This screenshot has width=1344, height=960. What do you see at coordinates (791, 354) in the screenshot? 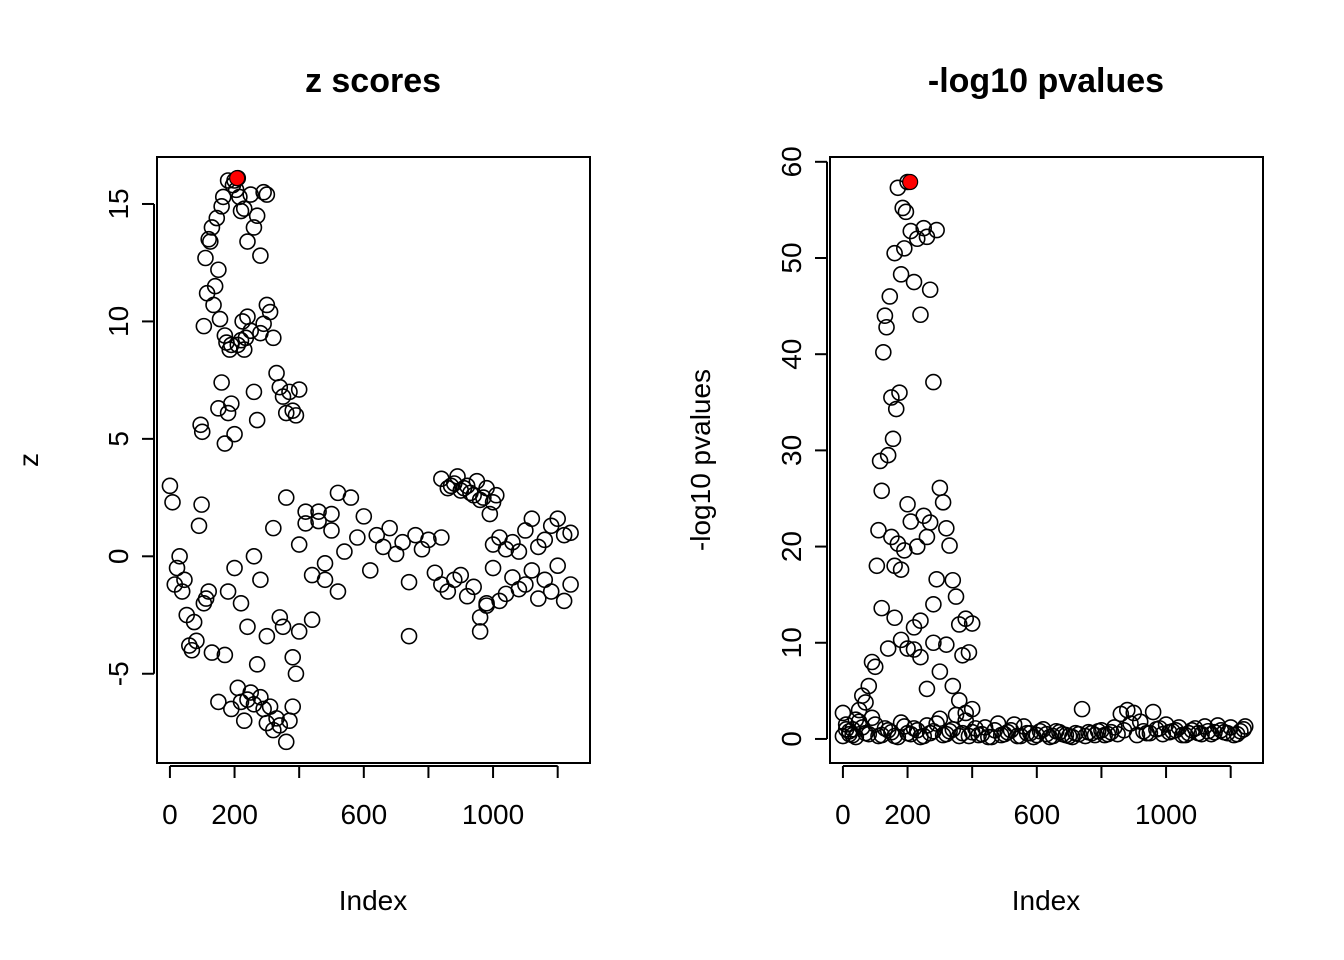
I see `y-tick-label: 40` at bounding box center [791, 354].